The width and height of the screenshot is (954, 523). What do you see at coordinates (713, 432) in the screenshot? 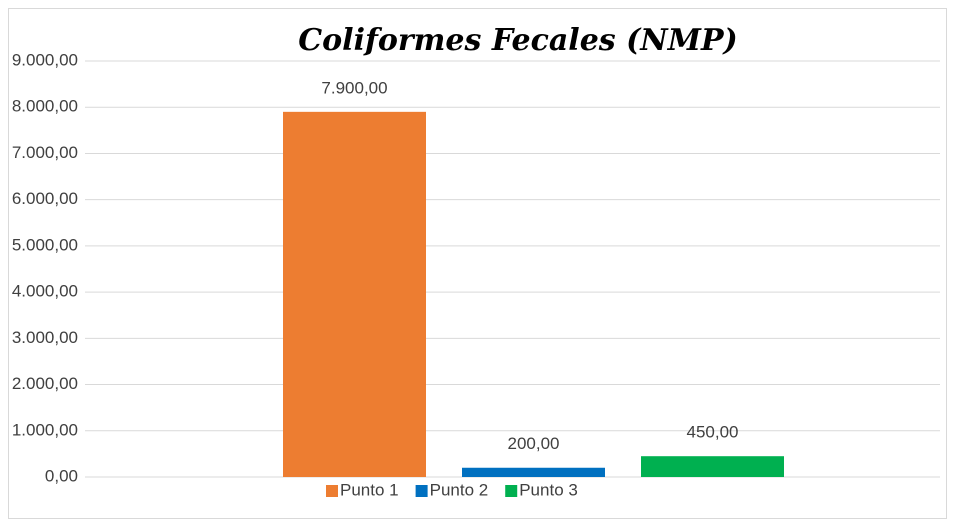
I see `data-label: 450,00` at bounding box center [713, 432].